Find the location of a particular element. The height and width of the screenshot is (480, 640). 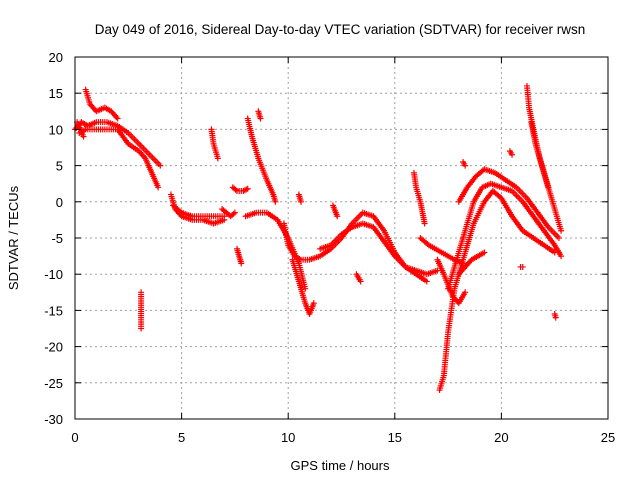

x-tick-label: 15 is located at coordinates (395, 437).